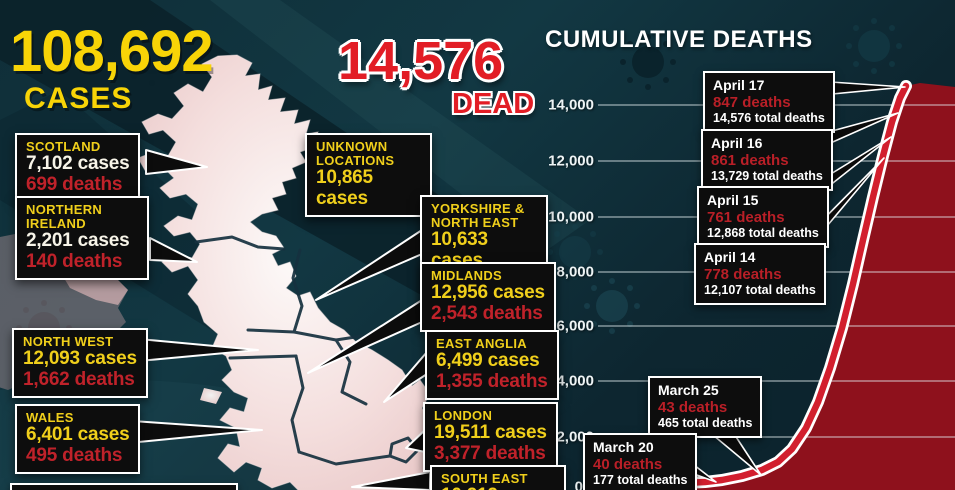  I want to click on pointer-east-anglia, so click(405, 377).